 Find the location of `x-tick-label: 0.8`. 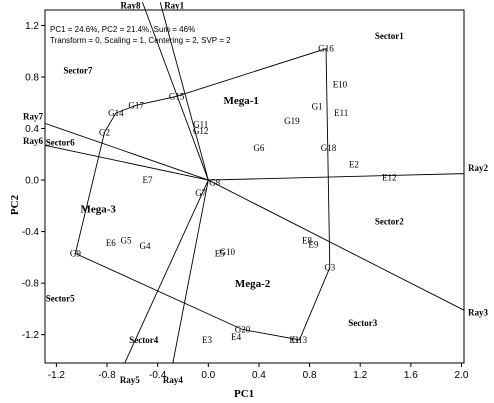

x-tick-label: 0.8 is located at coordinates (310, 375).